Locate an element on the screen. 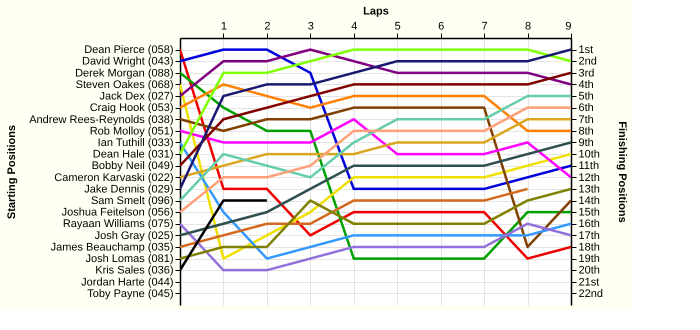 Image resolution: width=700 pixels, height=330 pixels. y2-tick-label: 1st is located at coordinates (586, 50).